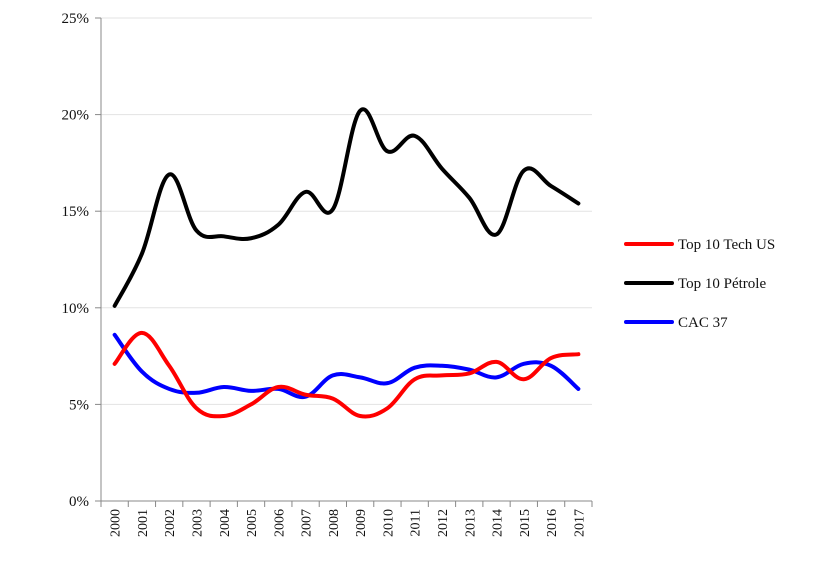  Describe the element at coordinates (79, 502) in the screenshot. I see `y-tick-label: 0%` at that location.